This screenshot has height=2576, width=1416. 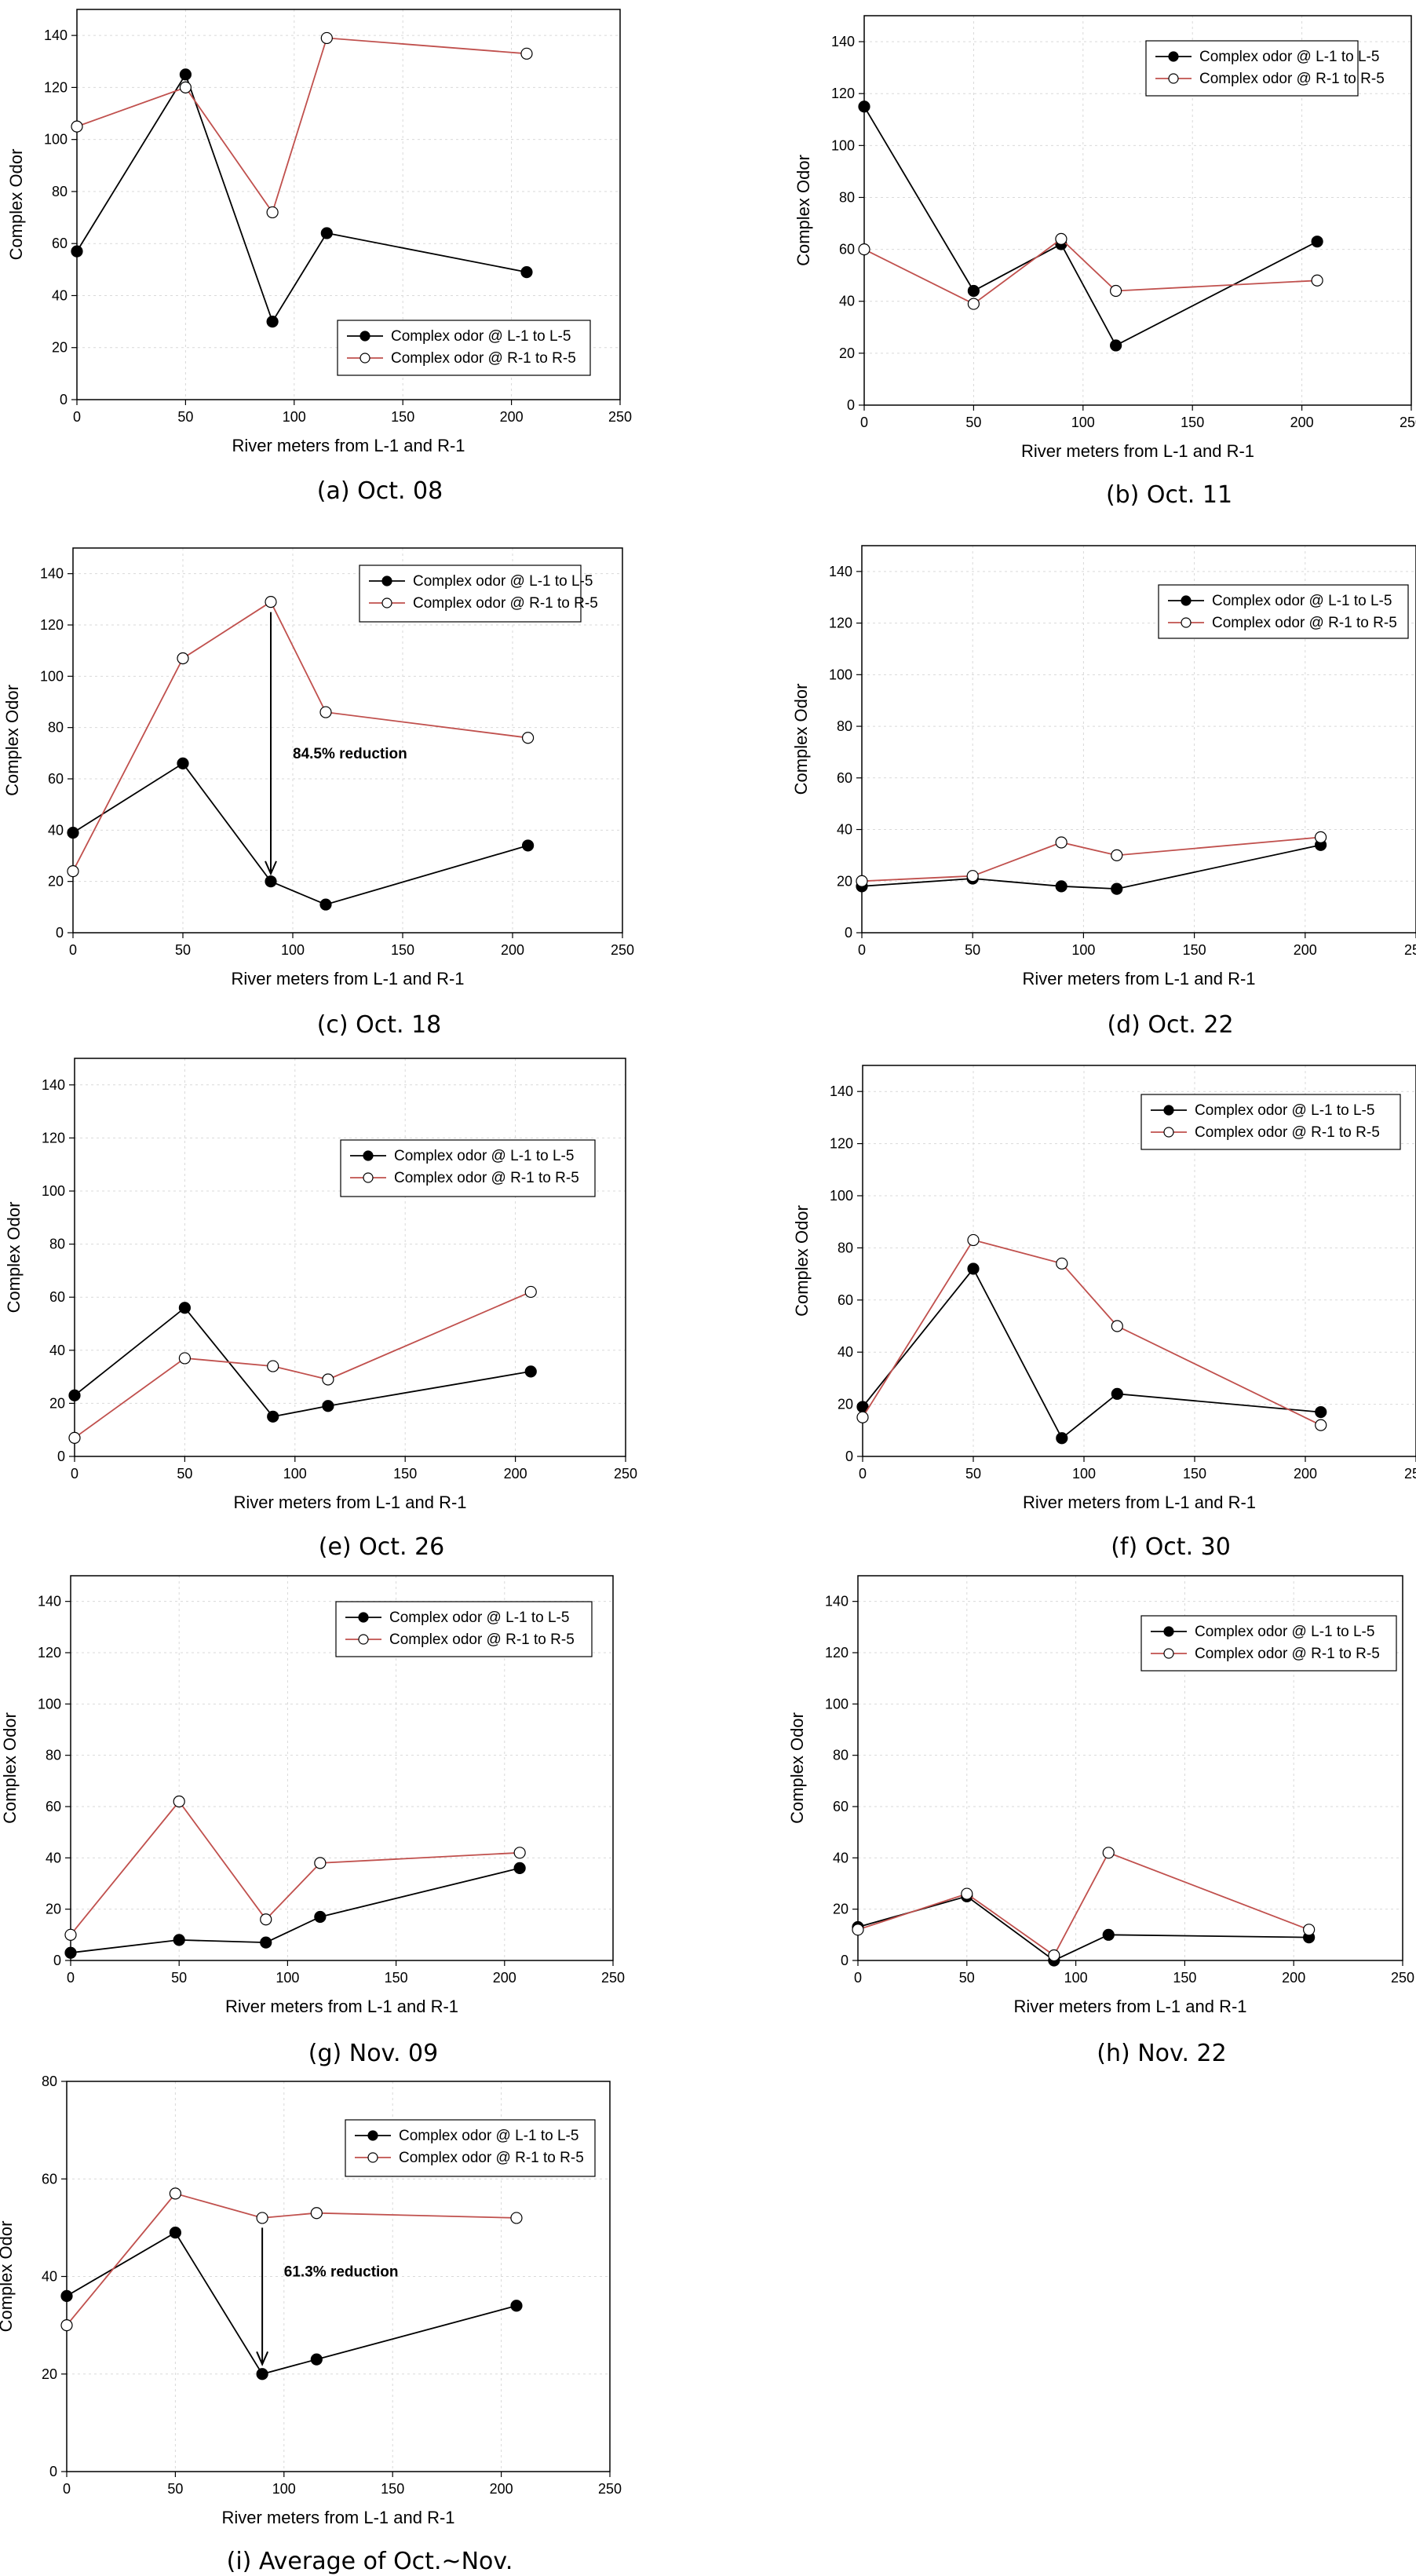 What do you see at coordinates (1161, 2053) in the screenshot?
I see `chart-caption: (h) Nov. 22` at bounding box center [1161, 2053].